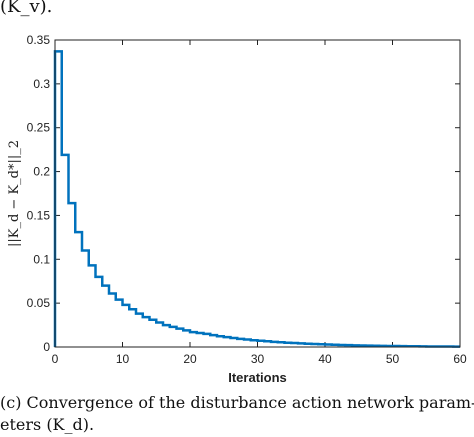 The image size is (474, 437). What do you see at coordinates (190, 359) in the screenshot?
I see `x-tick-label: 20` at bounding box center [190, 359].